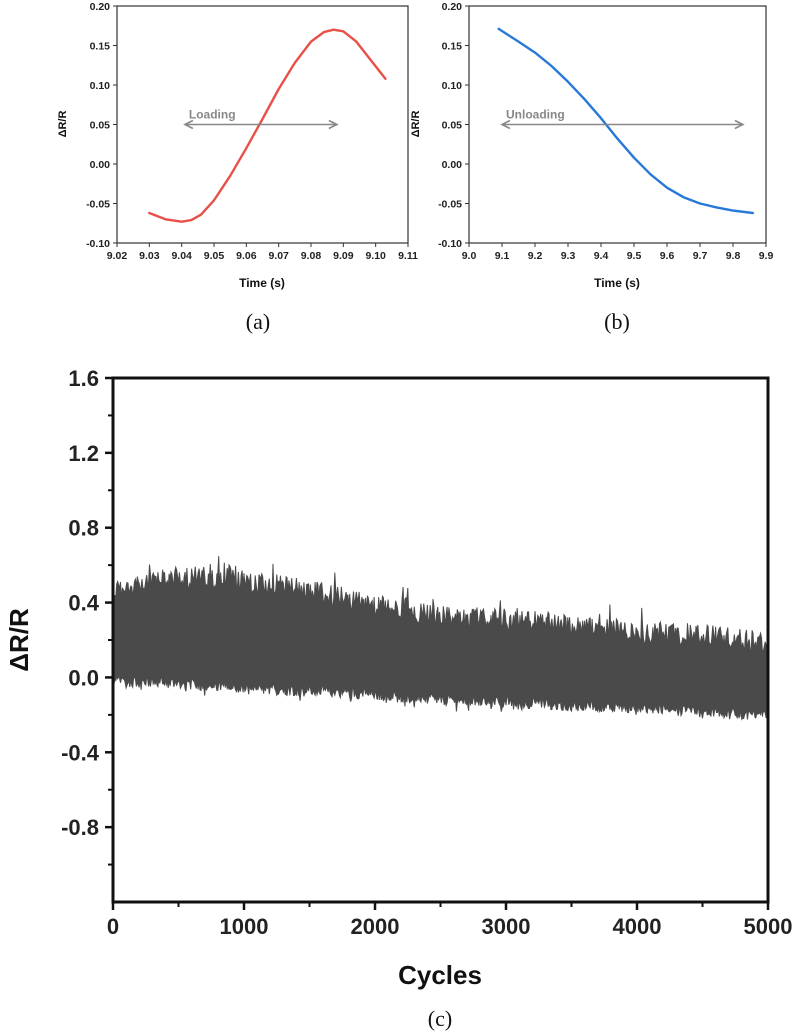  I want to click on x-tick-label-c: 4000, so click(637, 926).